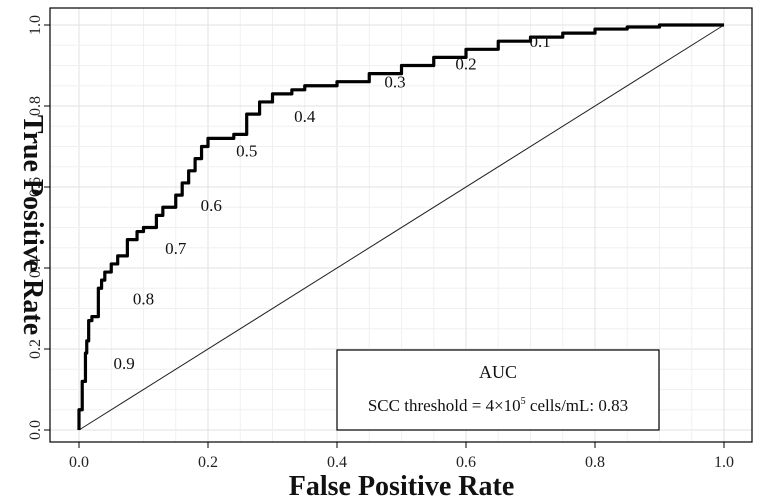 Image resolution: width=761 pixels, height=503 pixels. What do you see at coordinates (176, 248) in the screenshot?
I see `threshold-label: 0.7` at bounding box center [176, 248].